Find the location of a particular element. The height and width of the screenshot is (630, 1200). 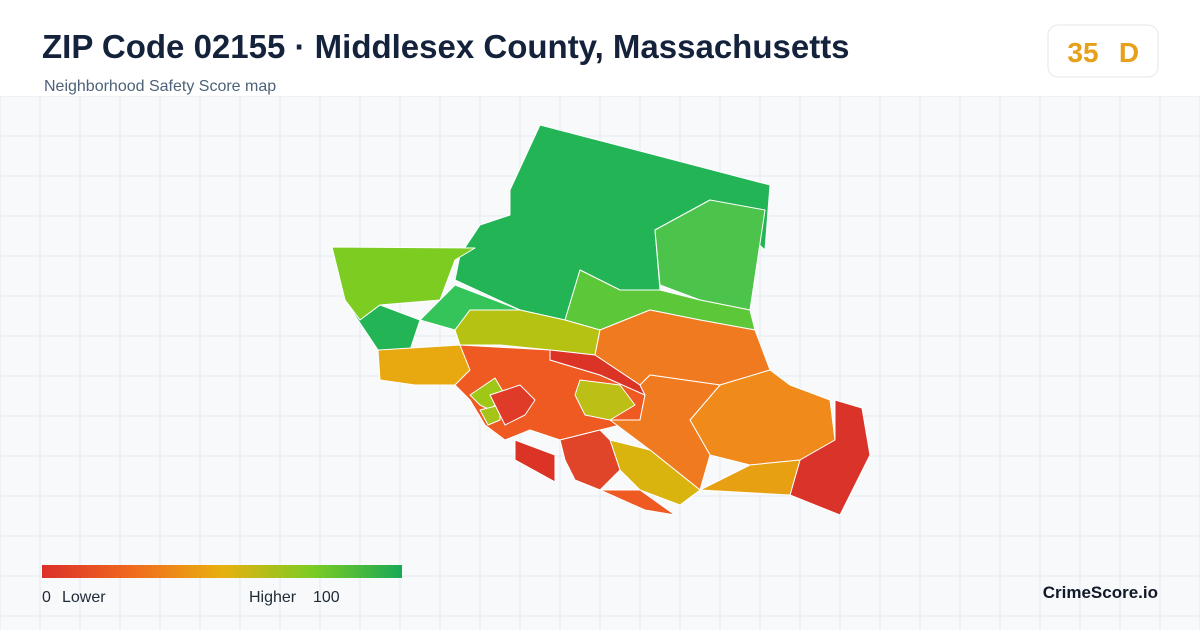

legend-low-label: Lower is located at coordinates (84, 597).